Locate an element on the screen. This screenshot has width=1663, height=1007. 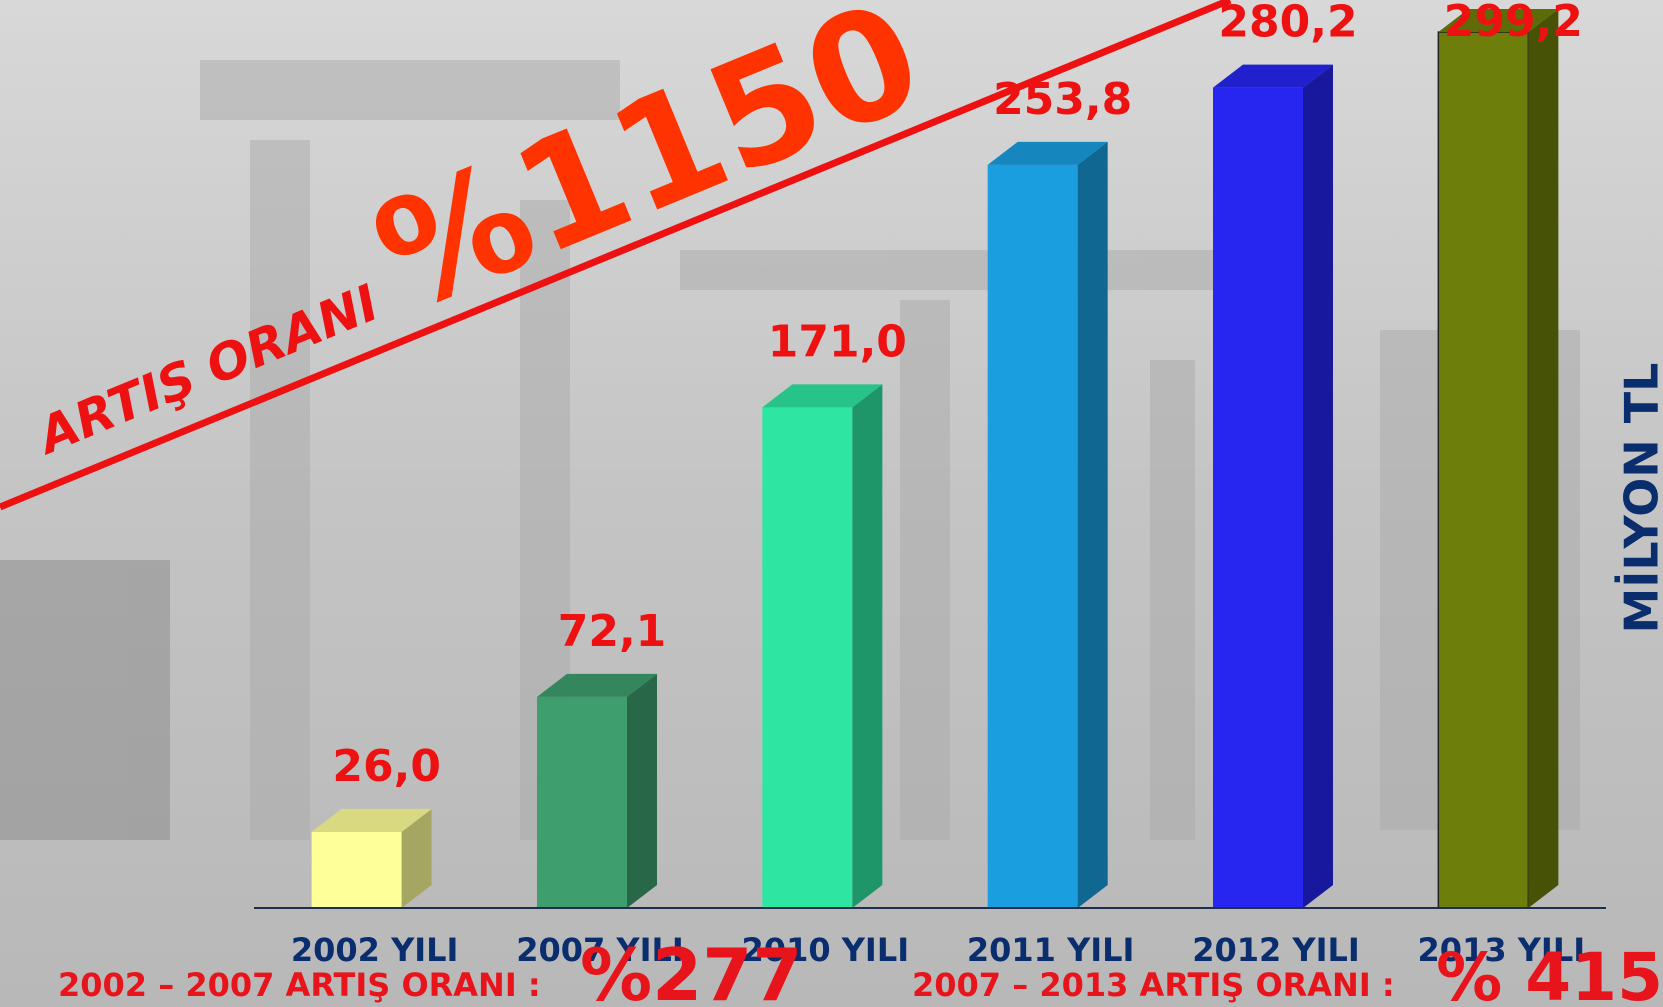
value-label: 253,8 is located at coordinates (1062, 99).